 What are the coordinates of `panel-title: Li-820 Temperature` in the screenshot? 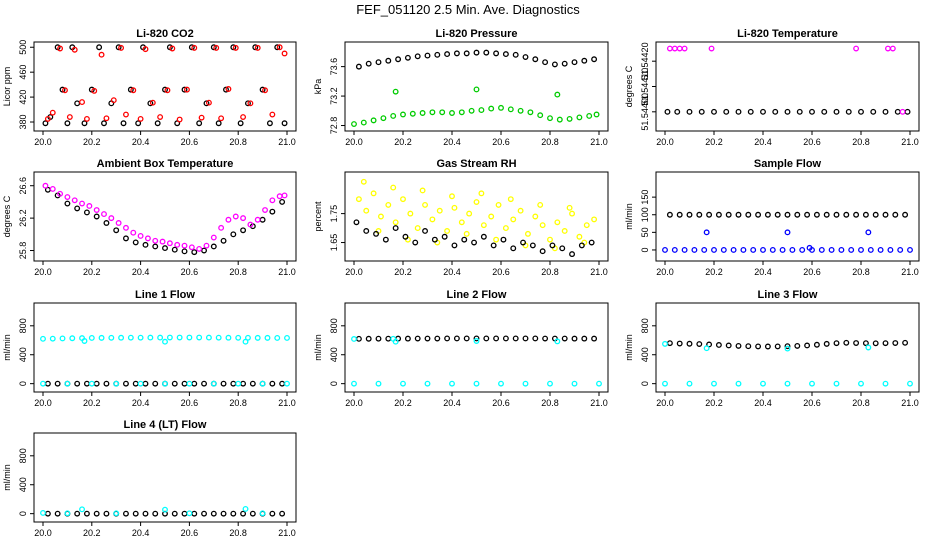 It's located at (787, 34).